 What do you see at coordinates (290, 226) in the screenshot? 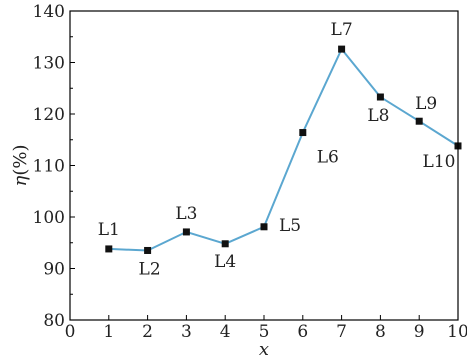
I see `point-label-l5: L5` at bounding box center [290, 226].